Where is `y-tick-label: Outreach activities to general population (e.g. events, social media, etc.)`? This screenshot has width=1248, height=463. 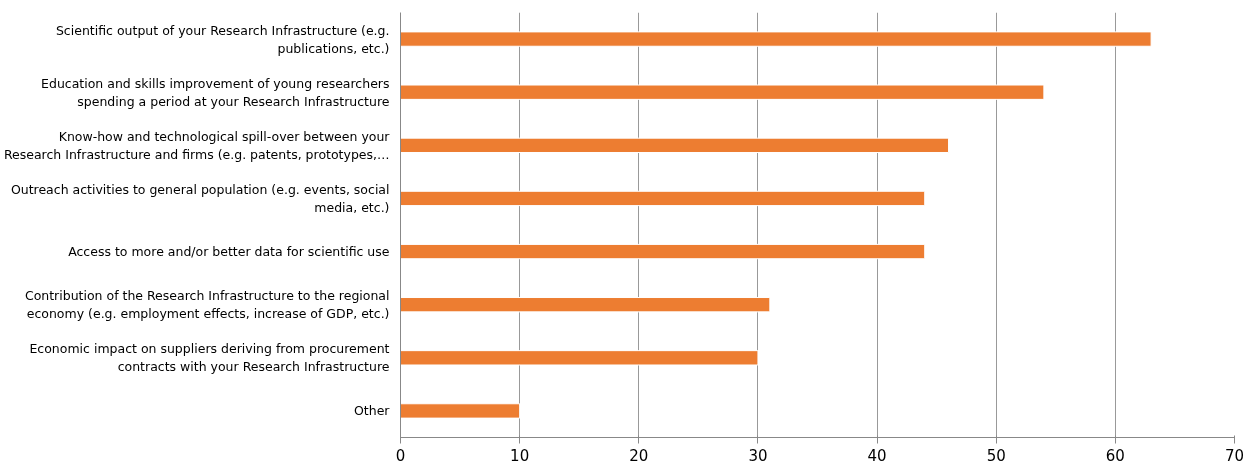
y-tick-label: Outreach activities to general population (e.g. events, social media, etc.) is located at coordinates (200, 198).